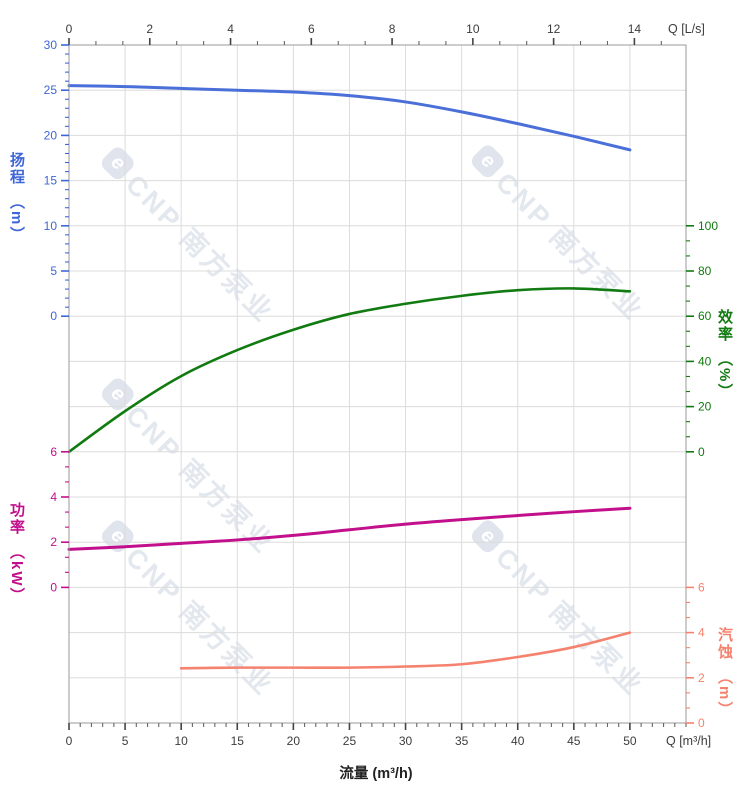 This screenshot has width=752, height=797. I want to click on power-axis: 6 4 2 0, so click(59, 519).